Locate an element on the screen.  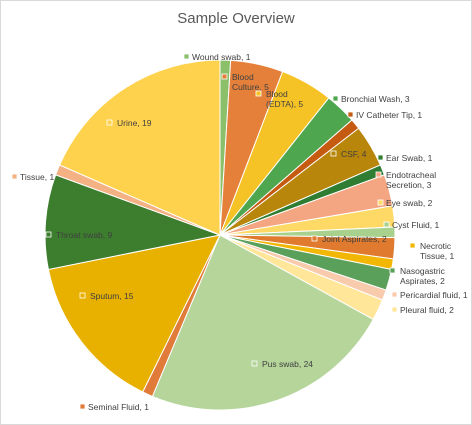
data-label-cyst-fluid: Cyst Fluid, 1 is located at coordinates (411, 225).